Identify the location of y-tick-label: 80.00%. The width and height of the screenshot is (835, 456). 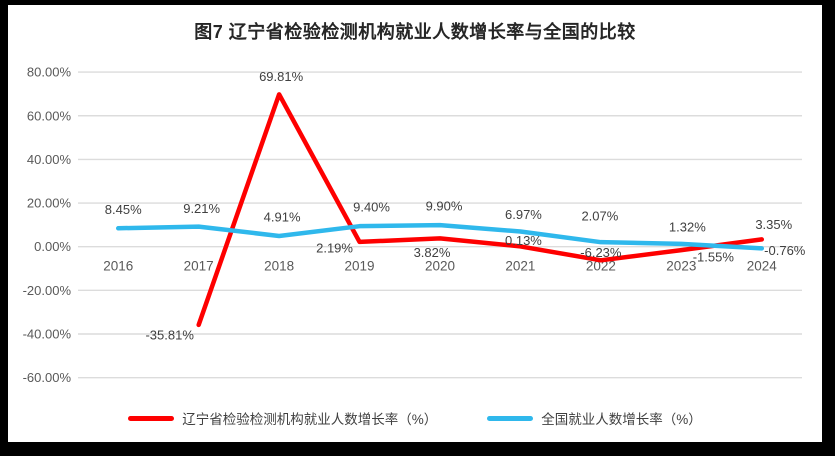
(49, 72).